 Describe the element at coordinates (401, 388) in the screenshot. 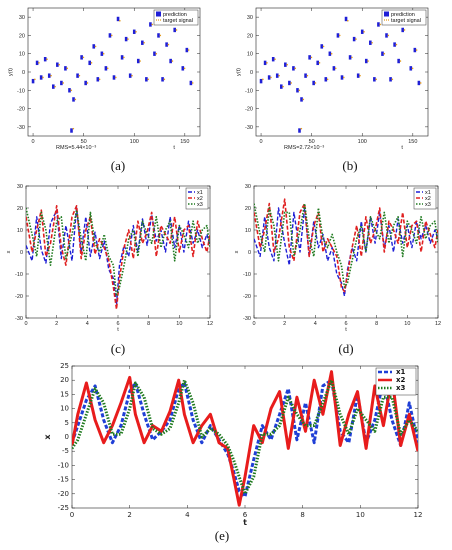

I see `legend-label: x3` at that location.